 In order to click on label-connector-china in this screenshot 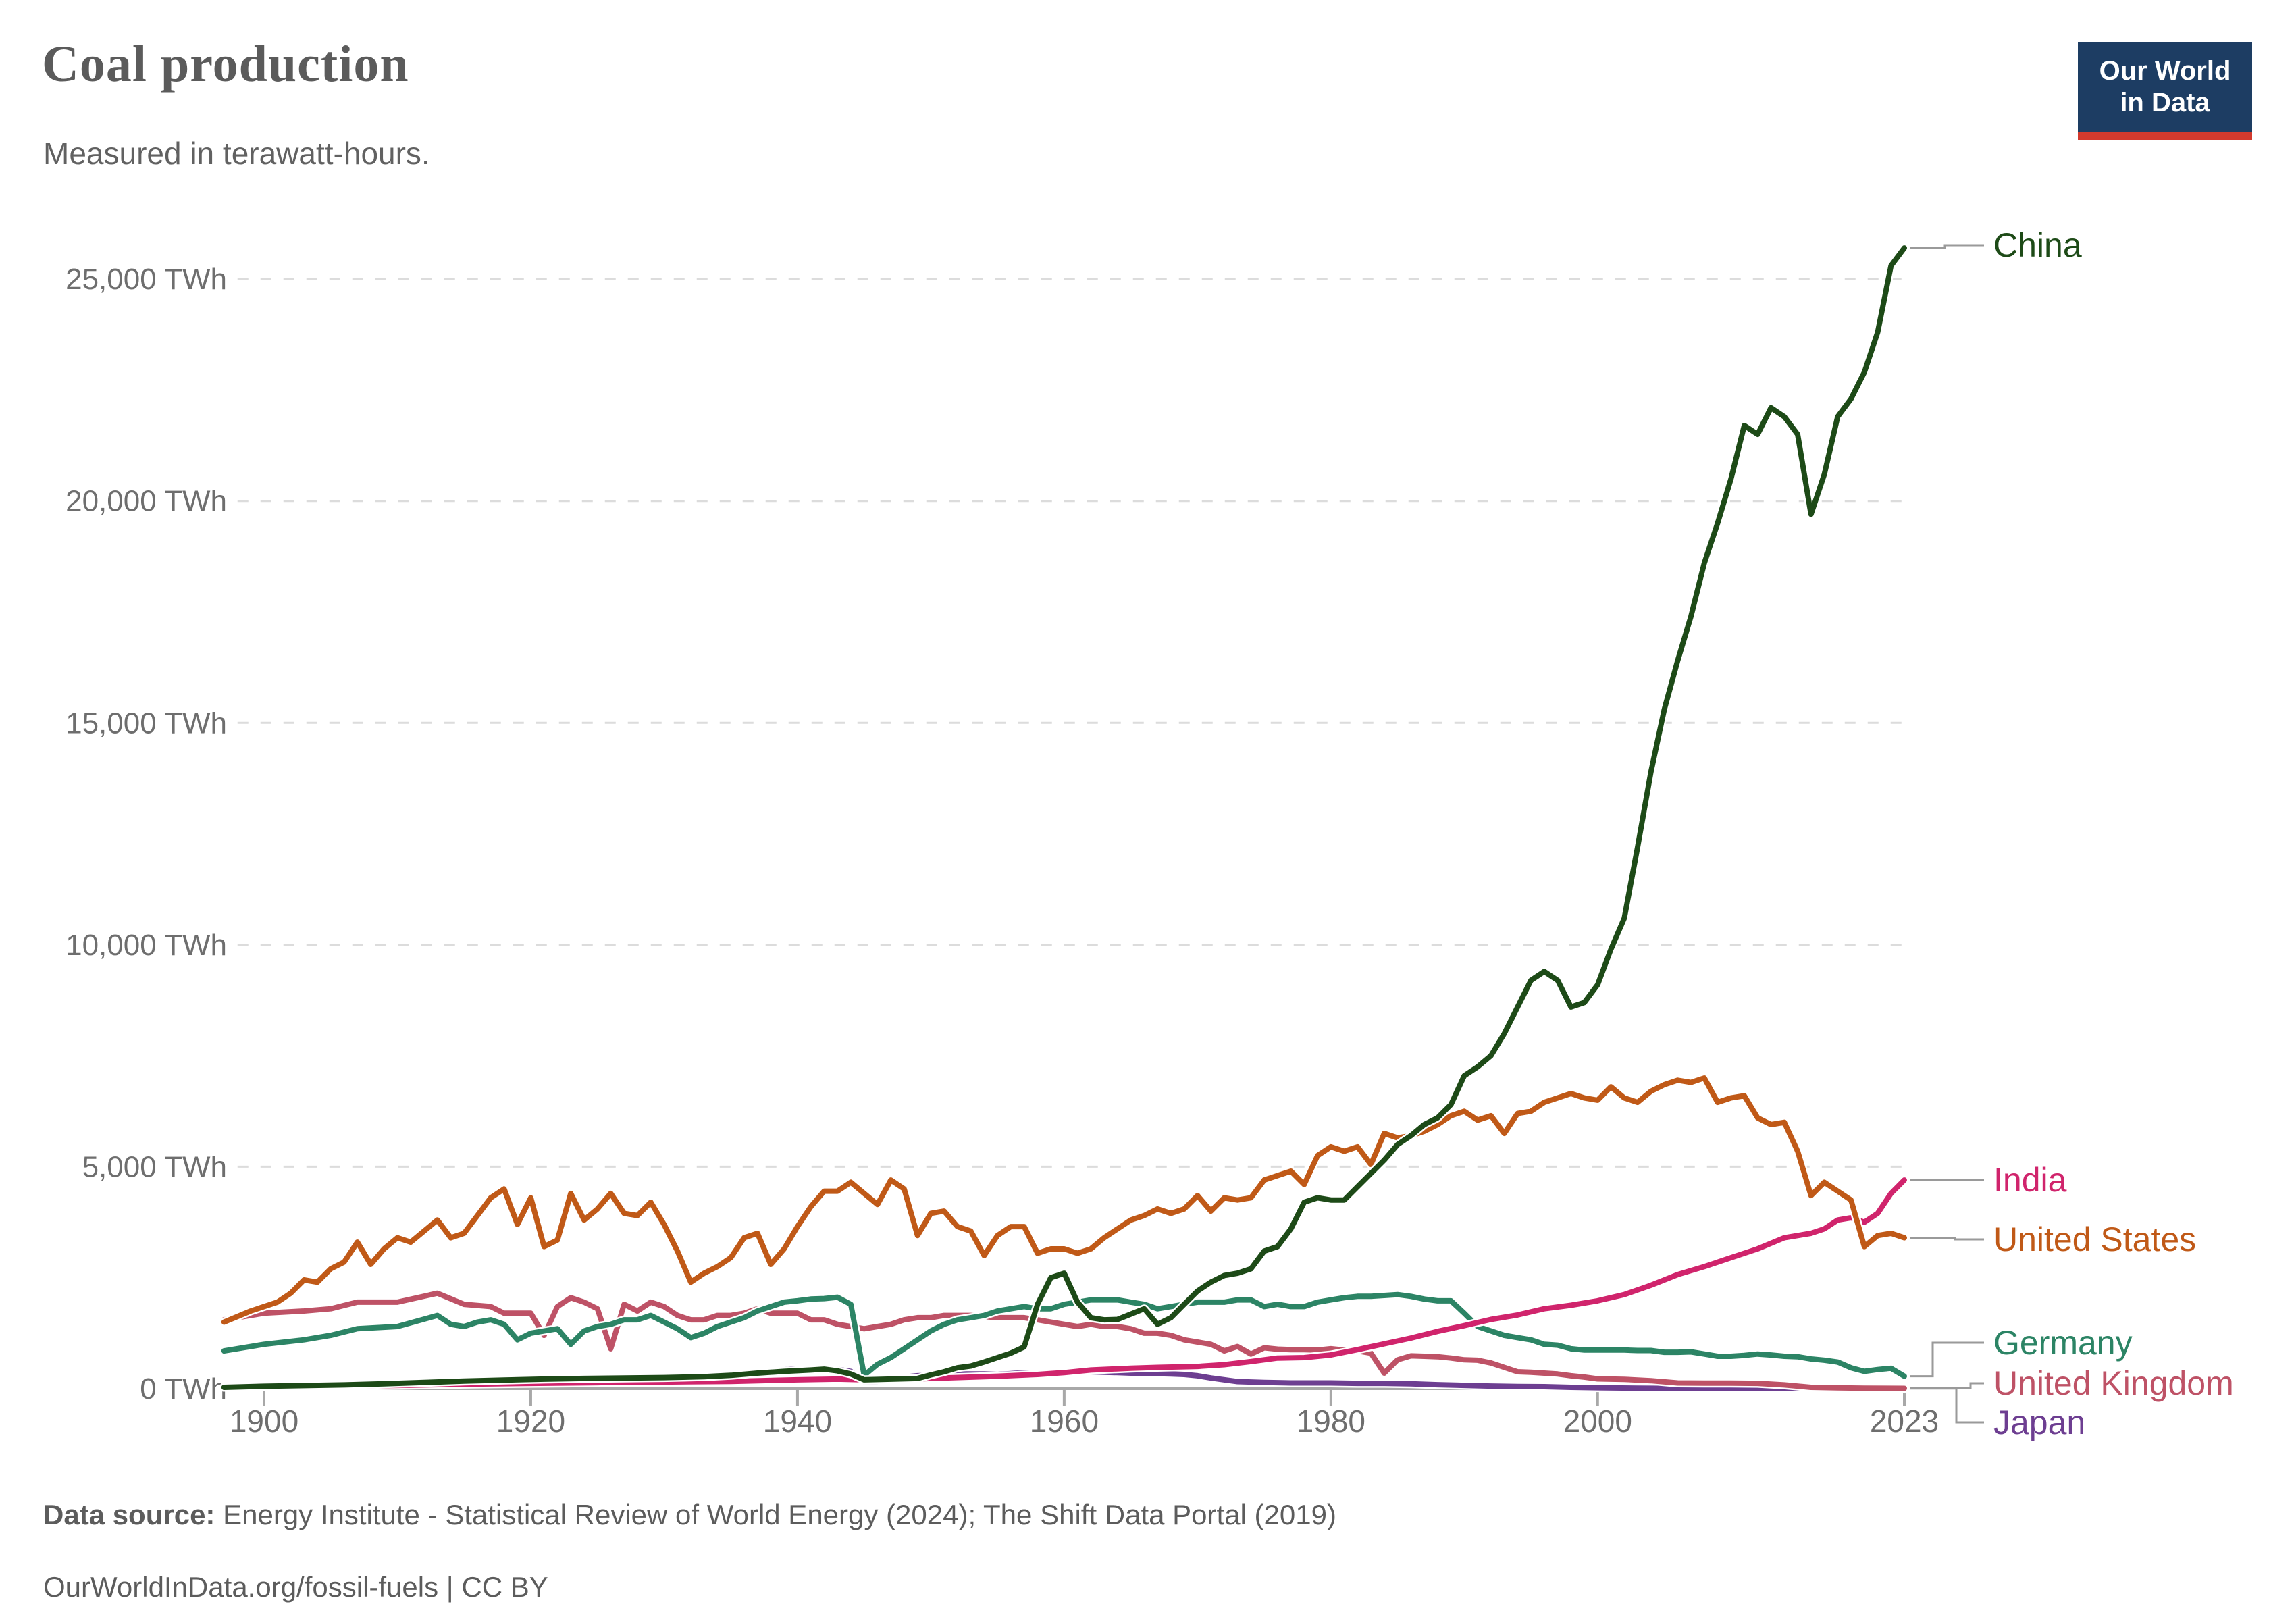, I will do `click(1947, 246)`.